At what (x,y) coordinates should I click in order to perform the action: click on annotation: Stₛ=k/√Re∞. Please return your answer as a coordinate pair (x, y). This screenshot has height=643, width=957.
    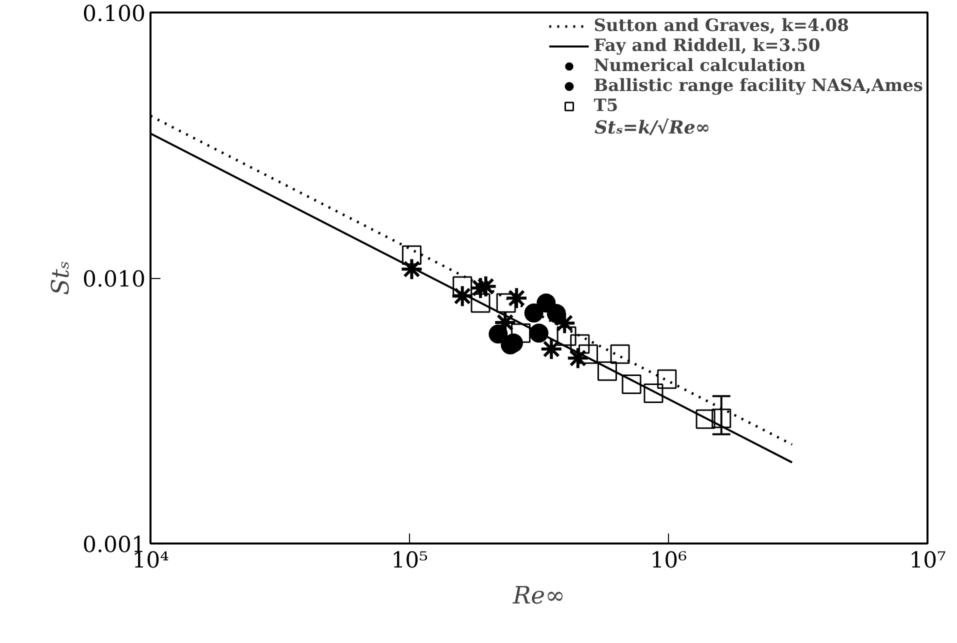
    Looking at the image, I should click on (652, 128).